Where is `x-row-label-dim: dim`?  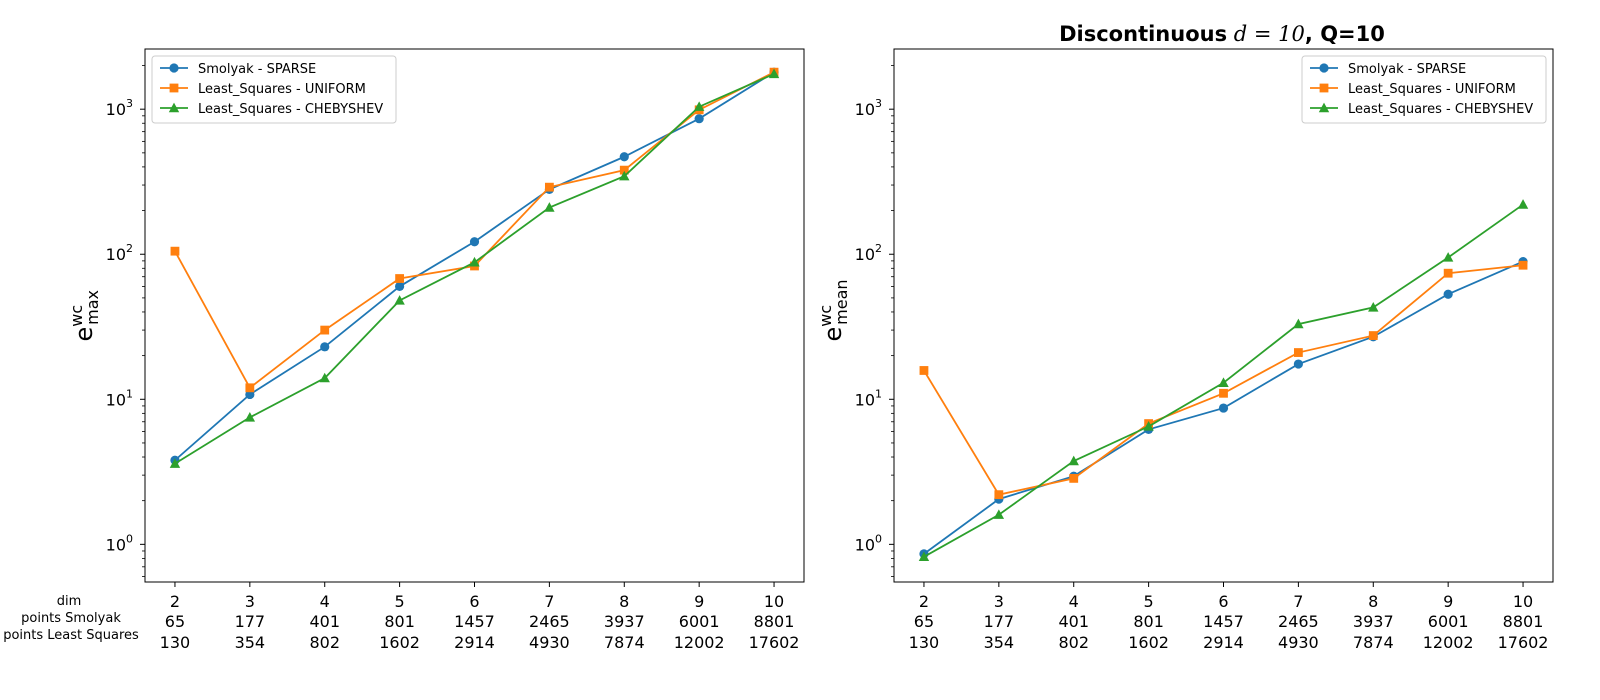
x-row-label-dim: dim is located at coordinates (69, 601).